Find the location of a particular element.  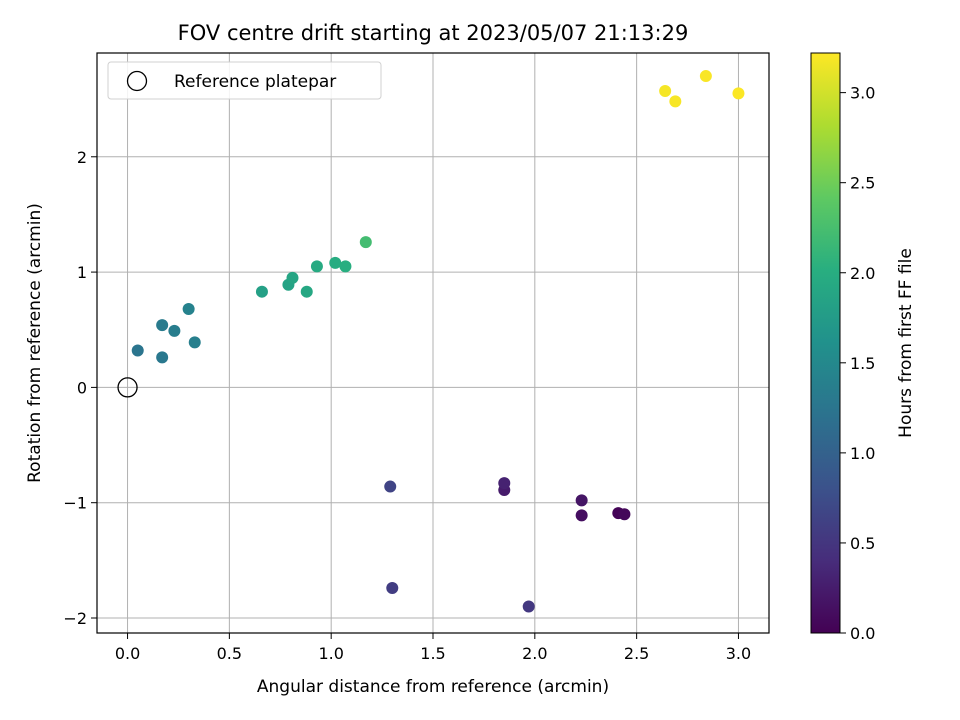

y-tick-label: 0 is located at coordinates (82, 387).